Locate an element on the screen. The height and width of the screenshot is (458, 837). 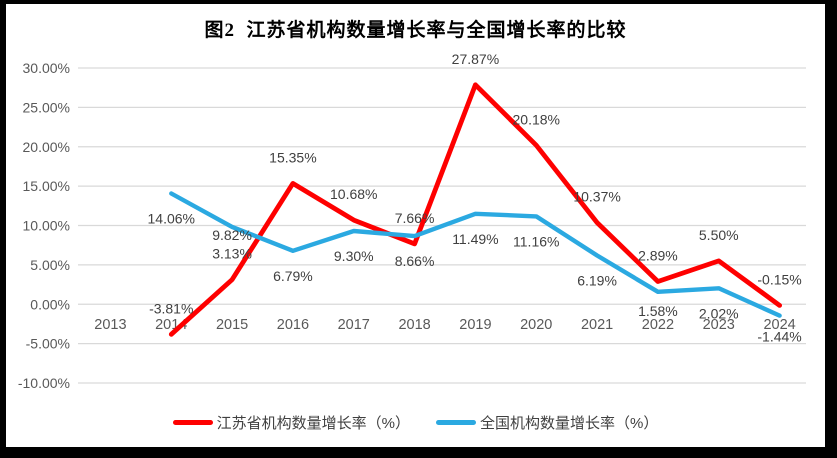
data-label: 3.13% is located at coordinates (232, 254).